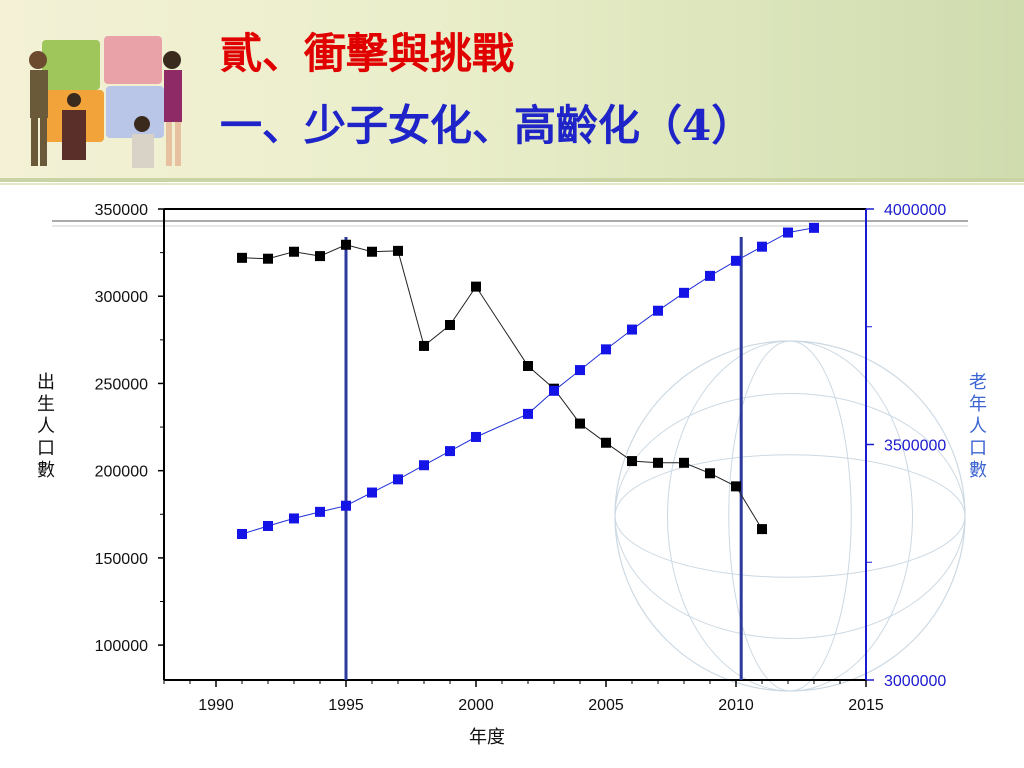 Image resolution: width=1024 pixels, height=768 pixels. Describe the element at coordinates (46, 426) in the screenshot. I see `y-axis-label: 出生人口數` at that location.